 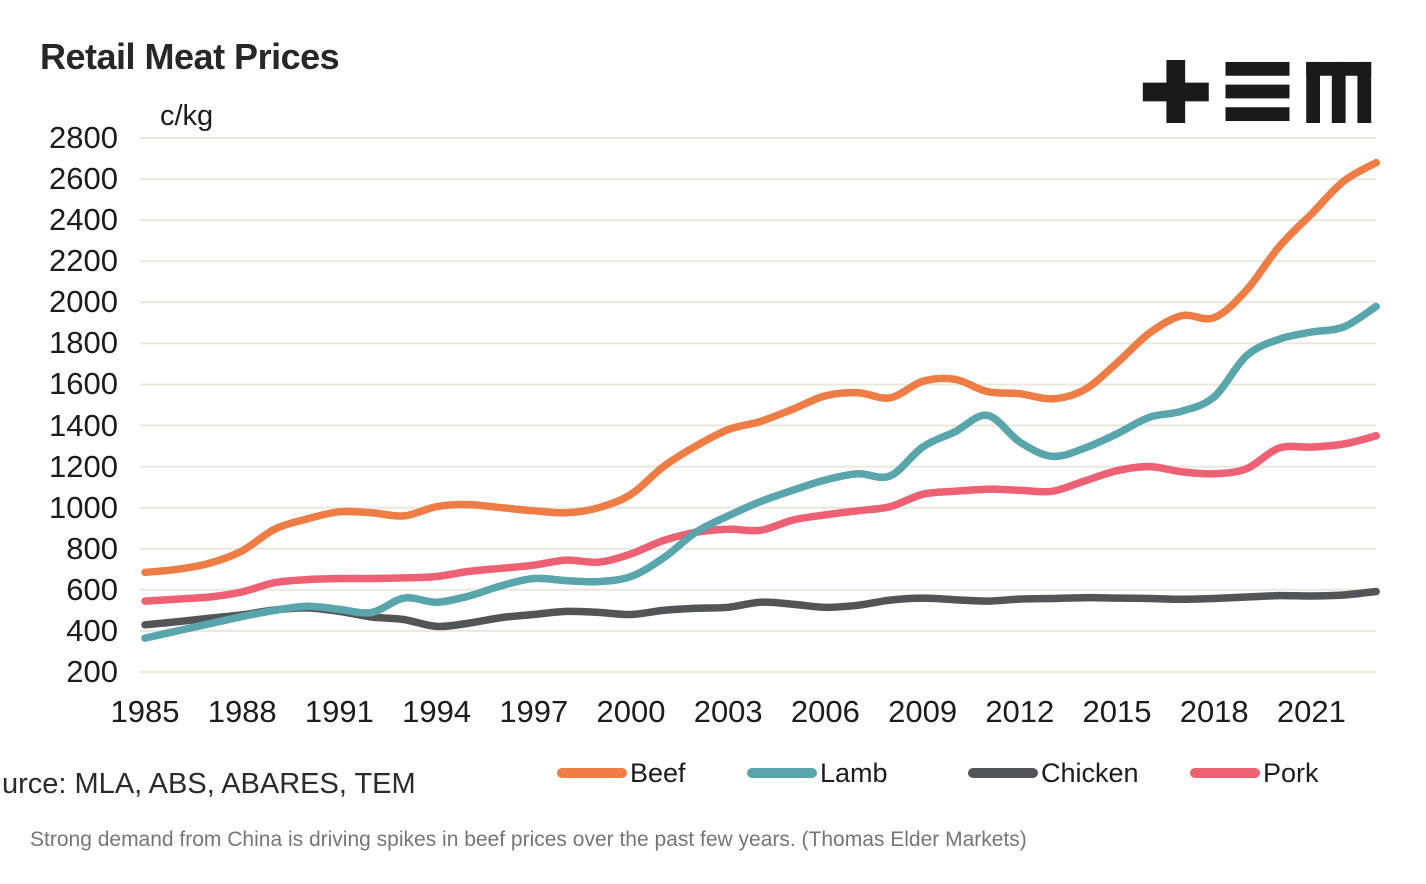 What do you see at coordinates (92, 589) in the screenshot?
I see `y-tick-label-600: 600` at bounding box center [92, 589].